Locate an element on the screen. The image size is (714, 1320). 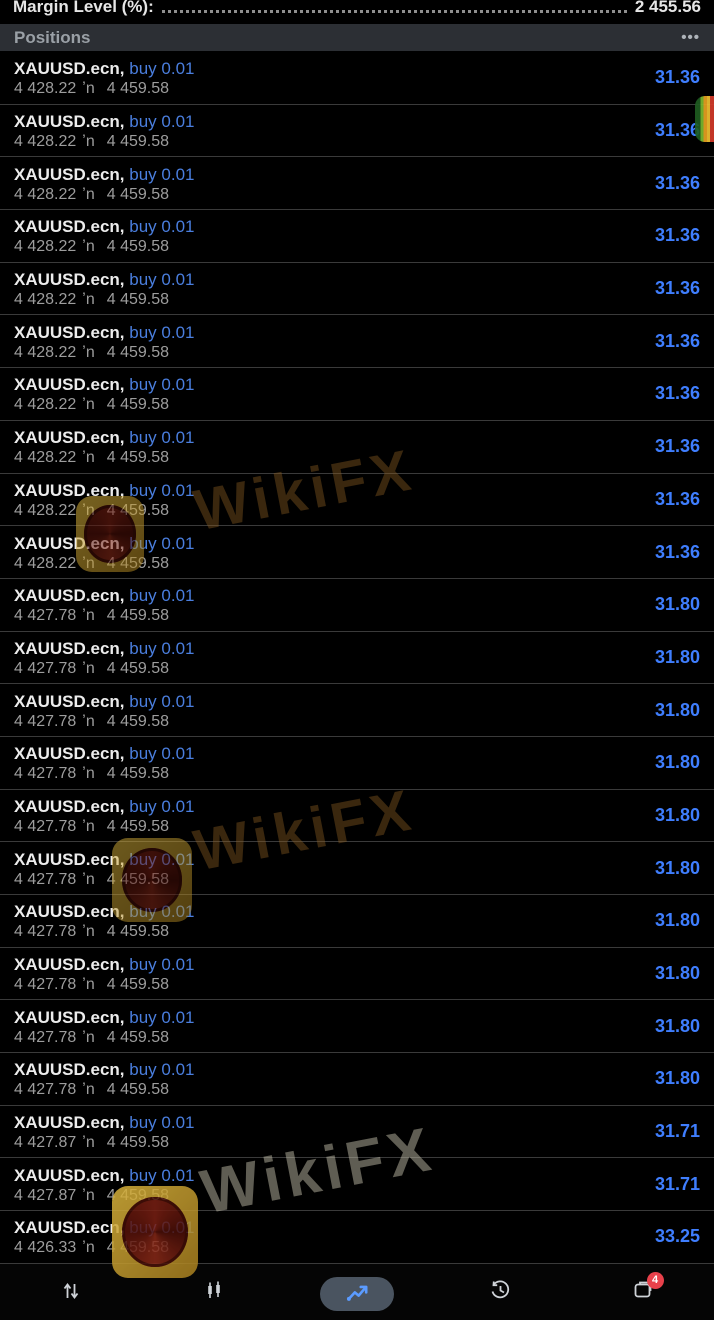
position-prices: 4 426.33 ʼn 4 459.58 is located at coordinates (311, 1247).